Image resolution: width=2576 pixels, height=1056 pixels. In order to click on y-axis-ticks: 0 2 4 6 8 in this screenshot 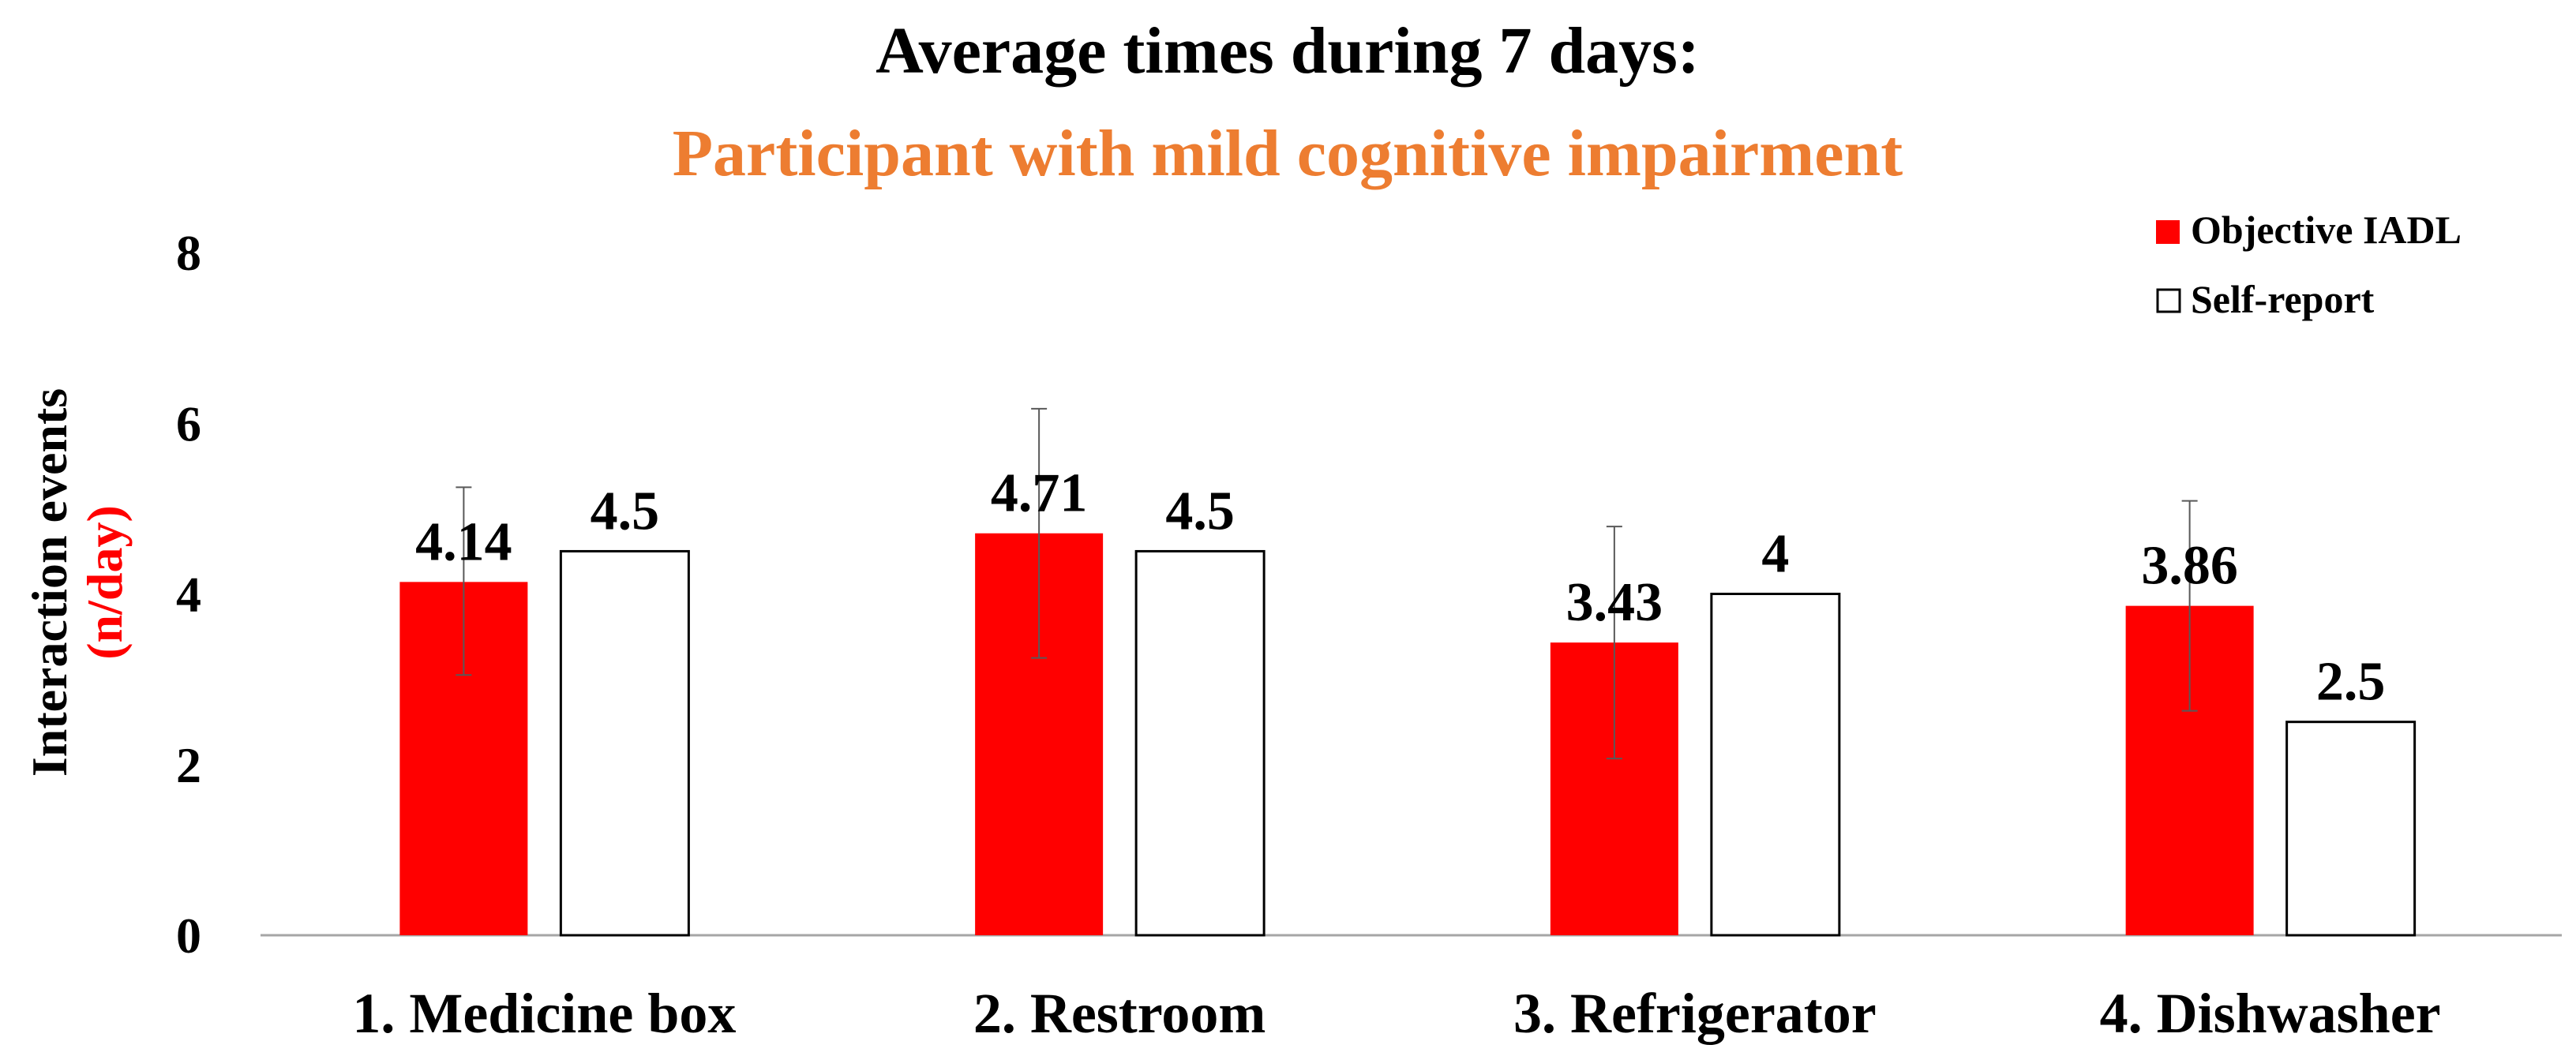, I will do `click(188, 594)`.